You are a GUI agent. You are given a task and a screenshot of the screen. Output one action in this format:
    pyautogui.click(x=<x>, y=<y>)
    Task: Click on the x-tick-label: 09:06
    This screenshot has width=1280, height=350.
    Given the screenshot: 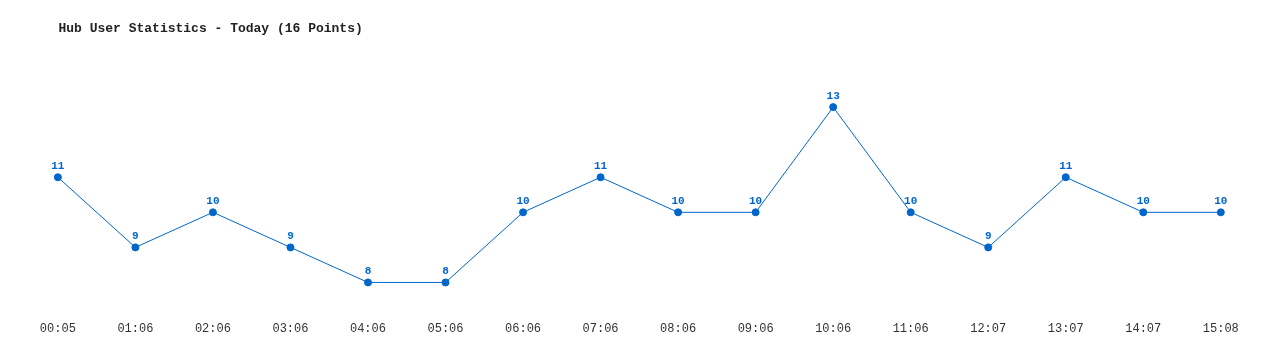 What is the action you would take?
    pyautogui.click(x=755, y=328)
    